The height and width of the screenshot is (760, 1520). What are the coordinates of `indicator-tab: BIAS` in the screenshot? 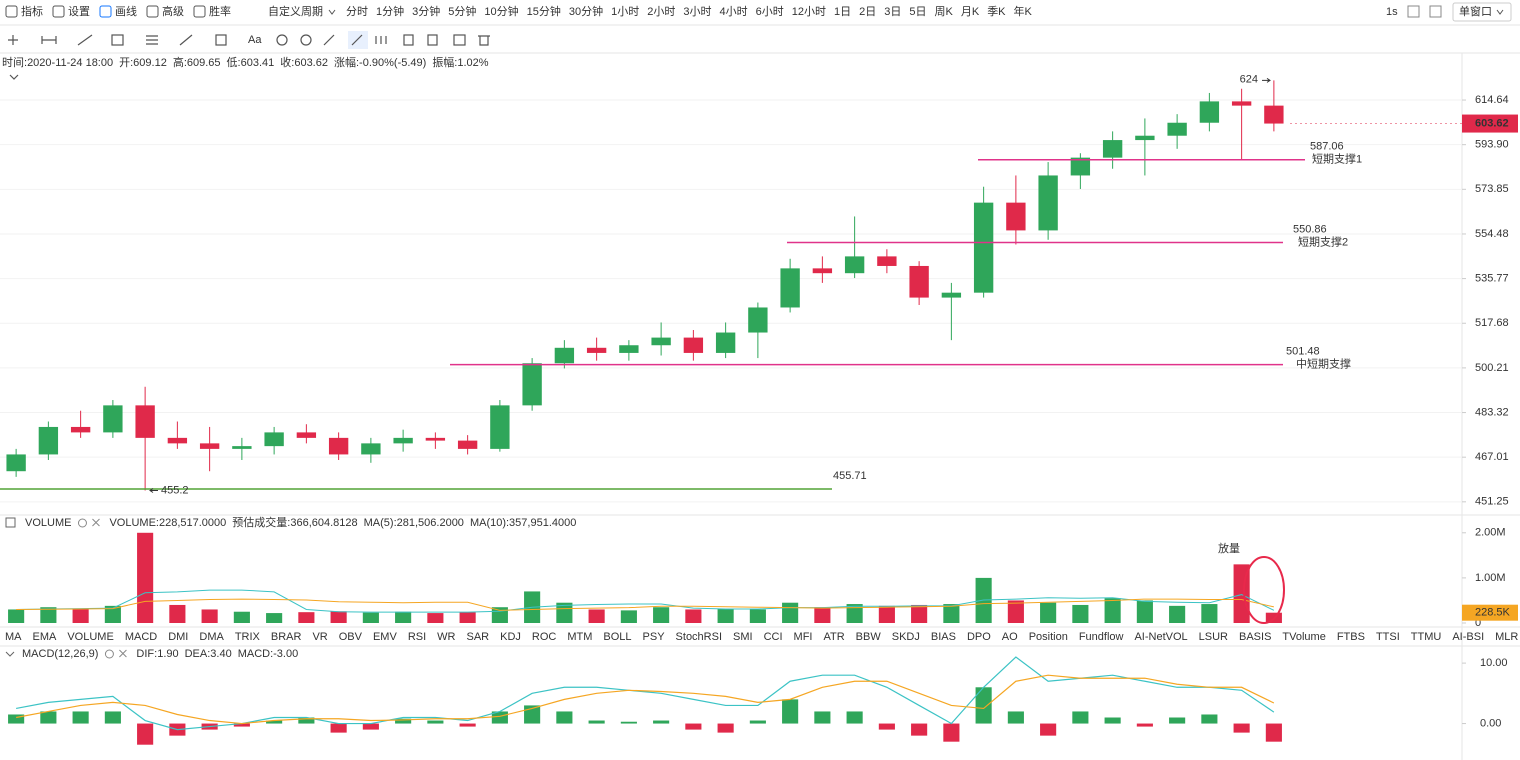 It's located at (943, 637).